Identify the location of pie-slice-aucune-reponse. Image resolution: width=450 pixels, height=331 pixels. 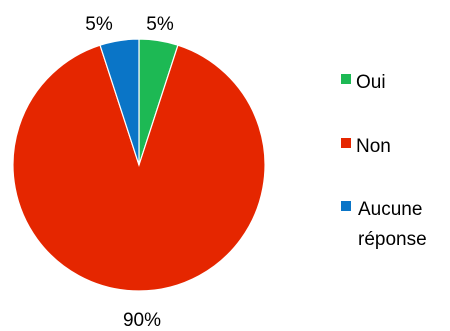
(119, 102).